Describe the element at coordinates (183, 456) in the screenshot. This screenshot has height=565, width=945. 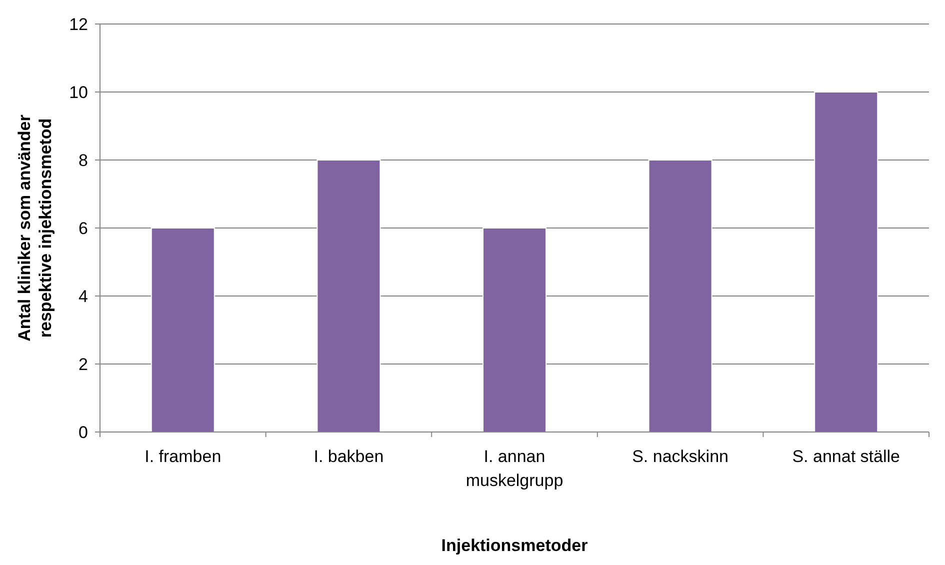
I see `x-tick-label: I. framben` at that location.